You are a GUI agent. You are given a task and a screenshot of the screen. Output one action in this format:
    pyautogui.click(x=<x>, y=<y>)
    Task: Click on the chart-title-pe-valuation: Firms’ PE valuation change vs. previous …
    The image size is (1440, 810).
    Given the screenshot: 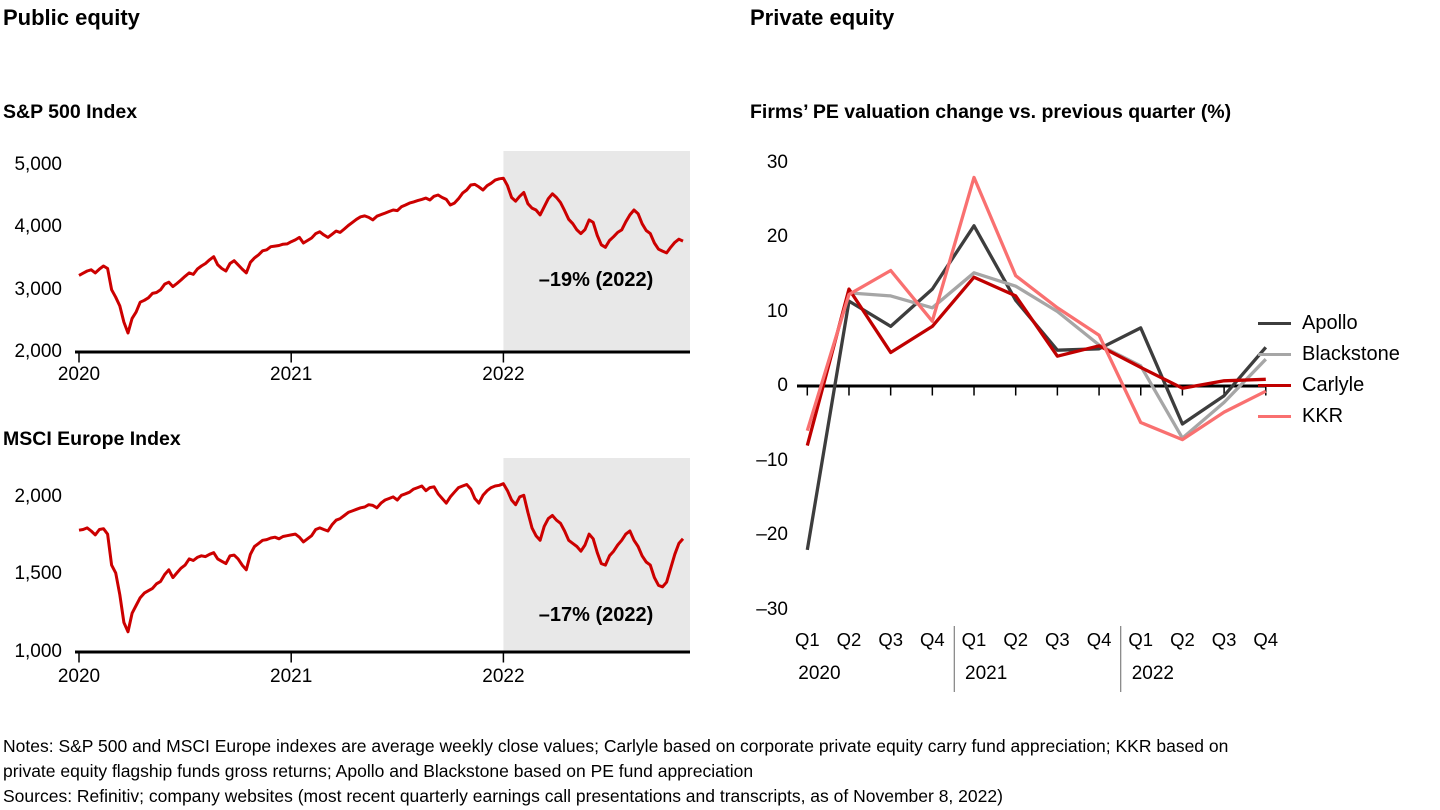 What is the action you would take?
    pyautogui.click(x=991, y=112)
    